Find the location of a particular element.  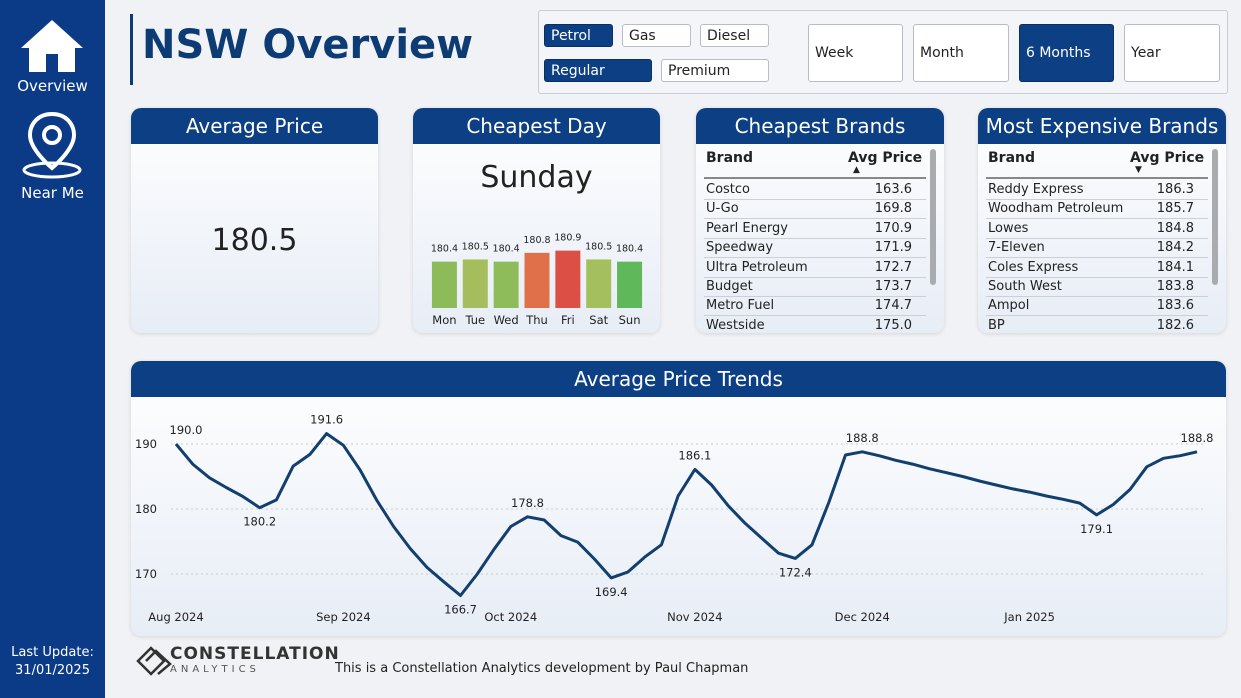

brand: South West is located at coordinates (1025, 286).